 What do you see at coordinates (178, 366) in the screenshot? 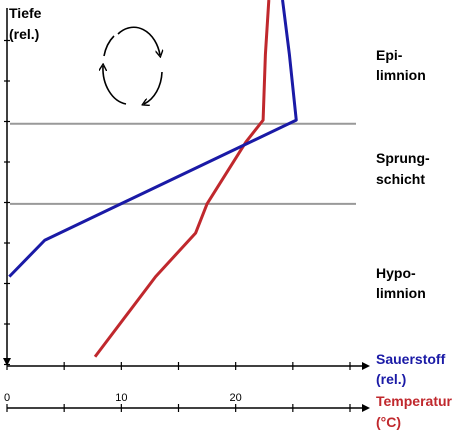
I see `oxygen-axis-ticks` at bounding box center [178, 366].